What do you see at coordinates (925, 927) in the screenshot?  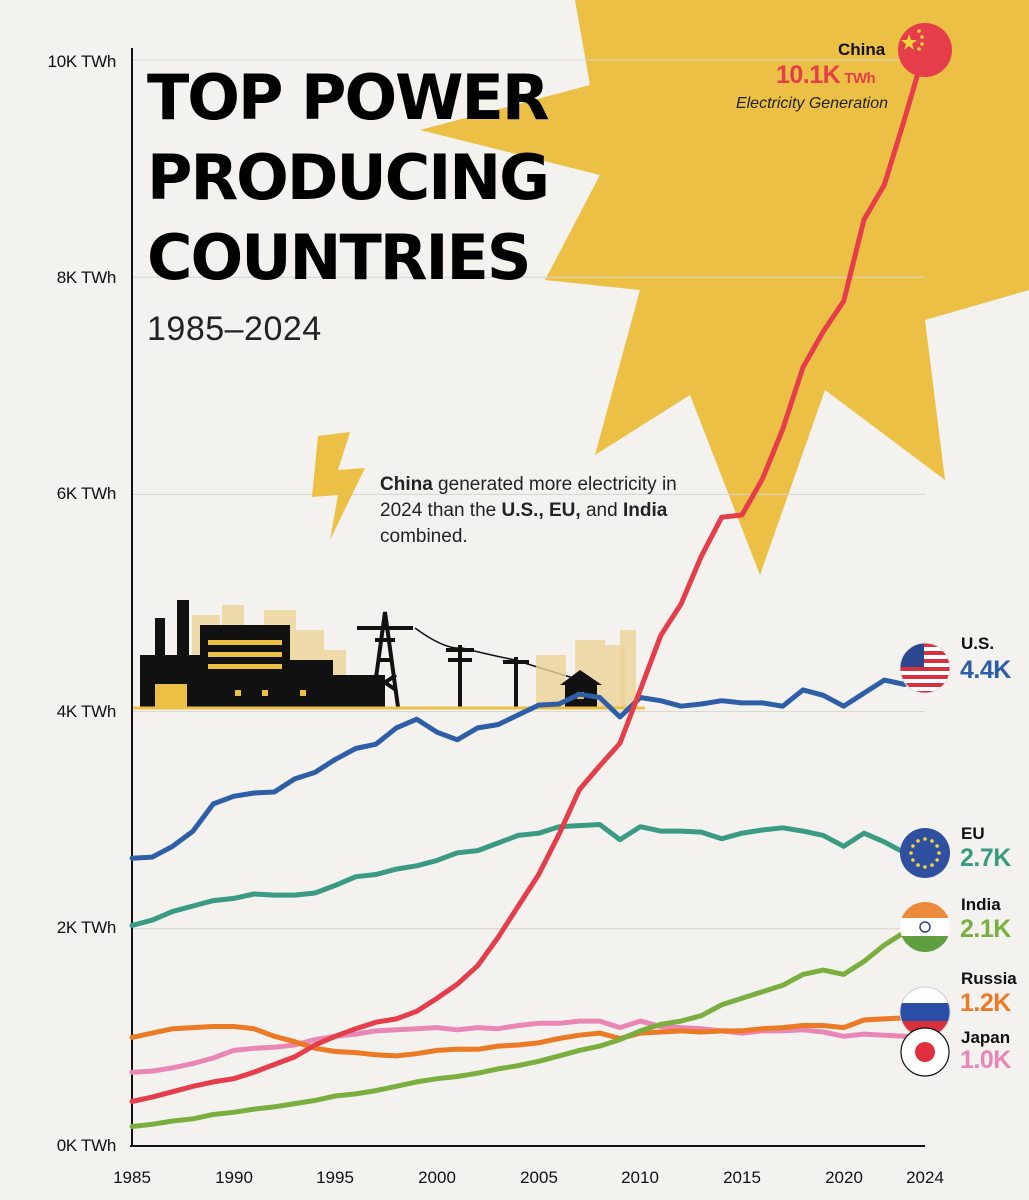 I see `india-flag-icon` at bounding box center [925, 927].